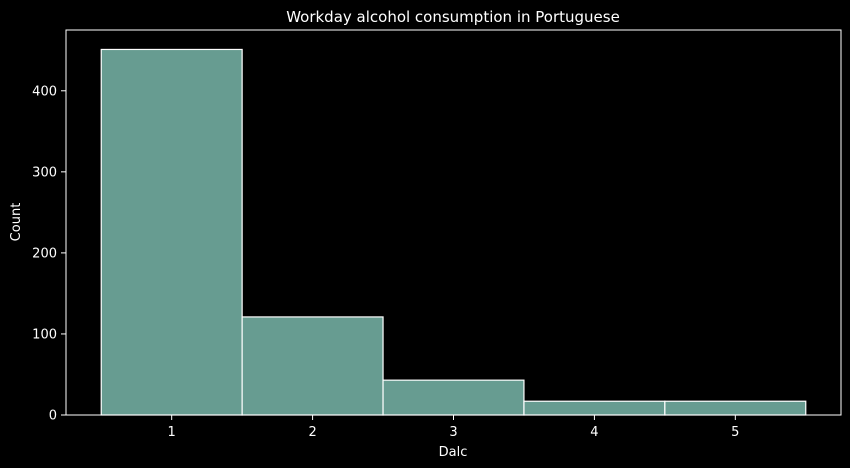 This screenshot has width=850, height=468. What do you see at coordinates (44, 334) in the screenshot?
I see `y-tick-label: 100` at bounding box center [44, 334].